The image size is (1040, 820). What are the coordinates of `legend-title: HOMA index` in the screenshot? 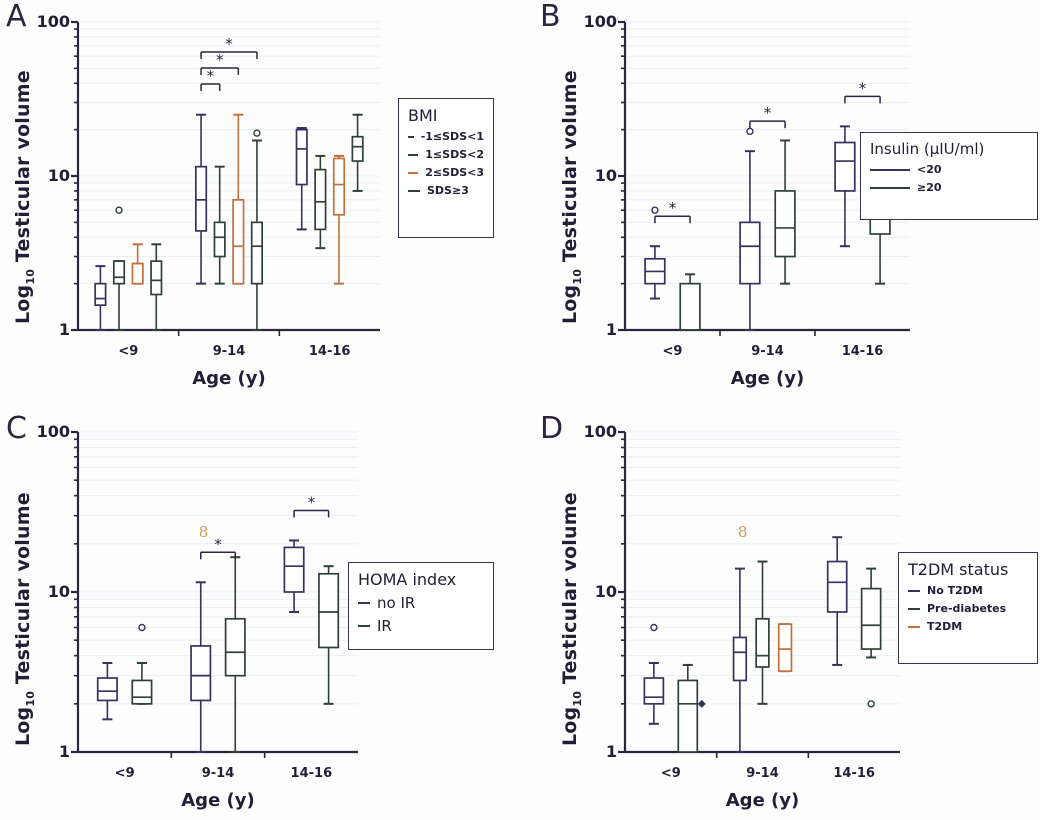 It's located at (407, 579).